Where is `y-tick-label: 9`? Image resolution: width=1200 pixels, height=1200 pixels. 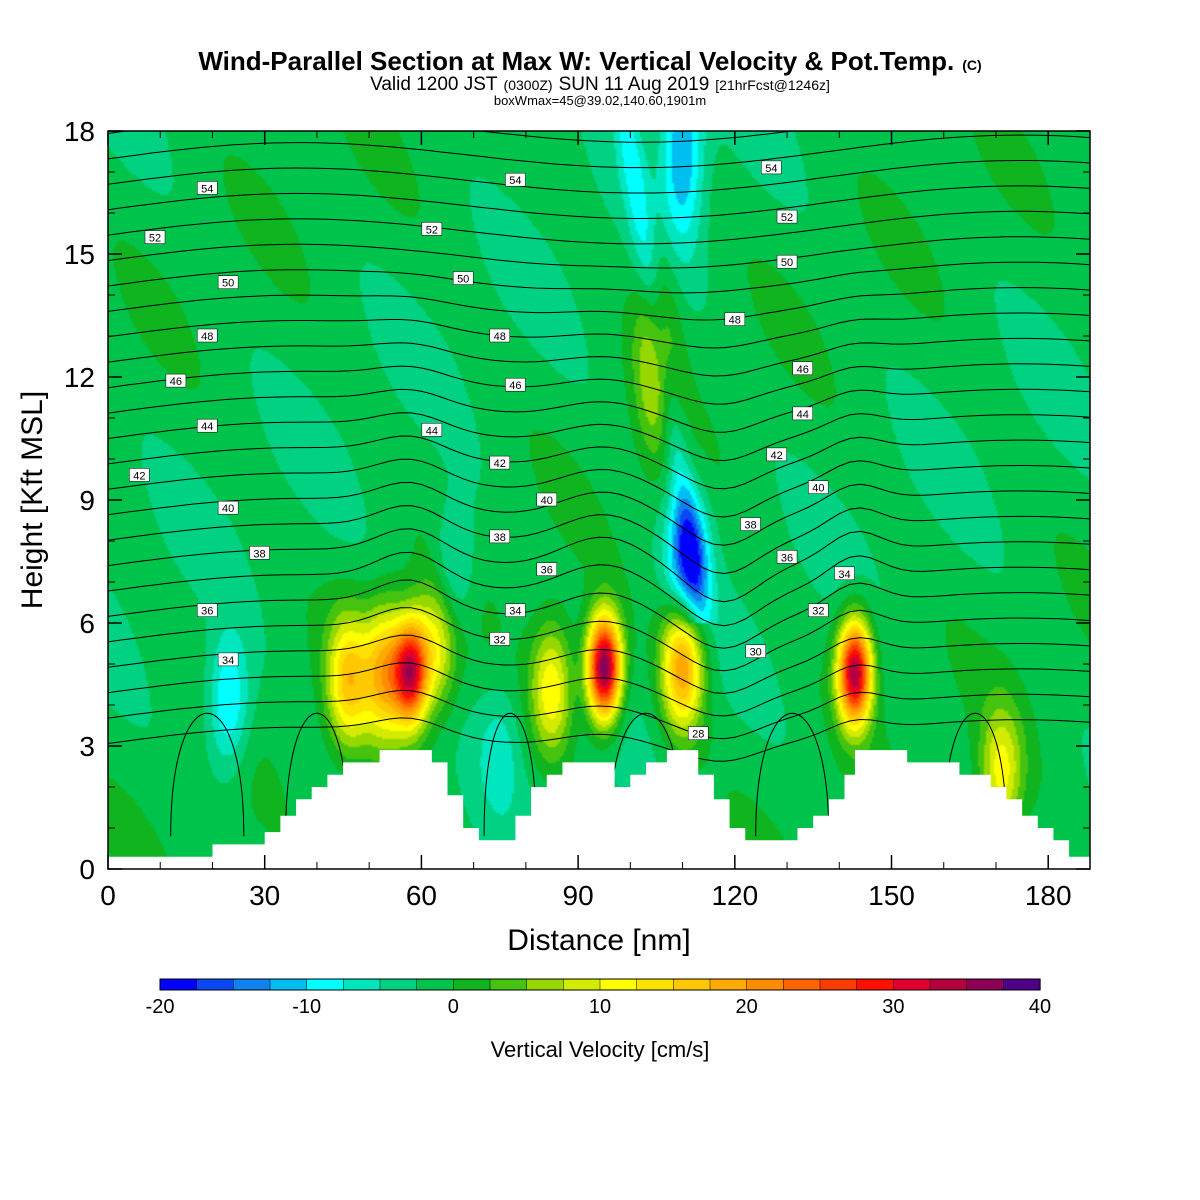
y-tick-label: 9 is located at coordinates (87, 500).